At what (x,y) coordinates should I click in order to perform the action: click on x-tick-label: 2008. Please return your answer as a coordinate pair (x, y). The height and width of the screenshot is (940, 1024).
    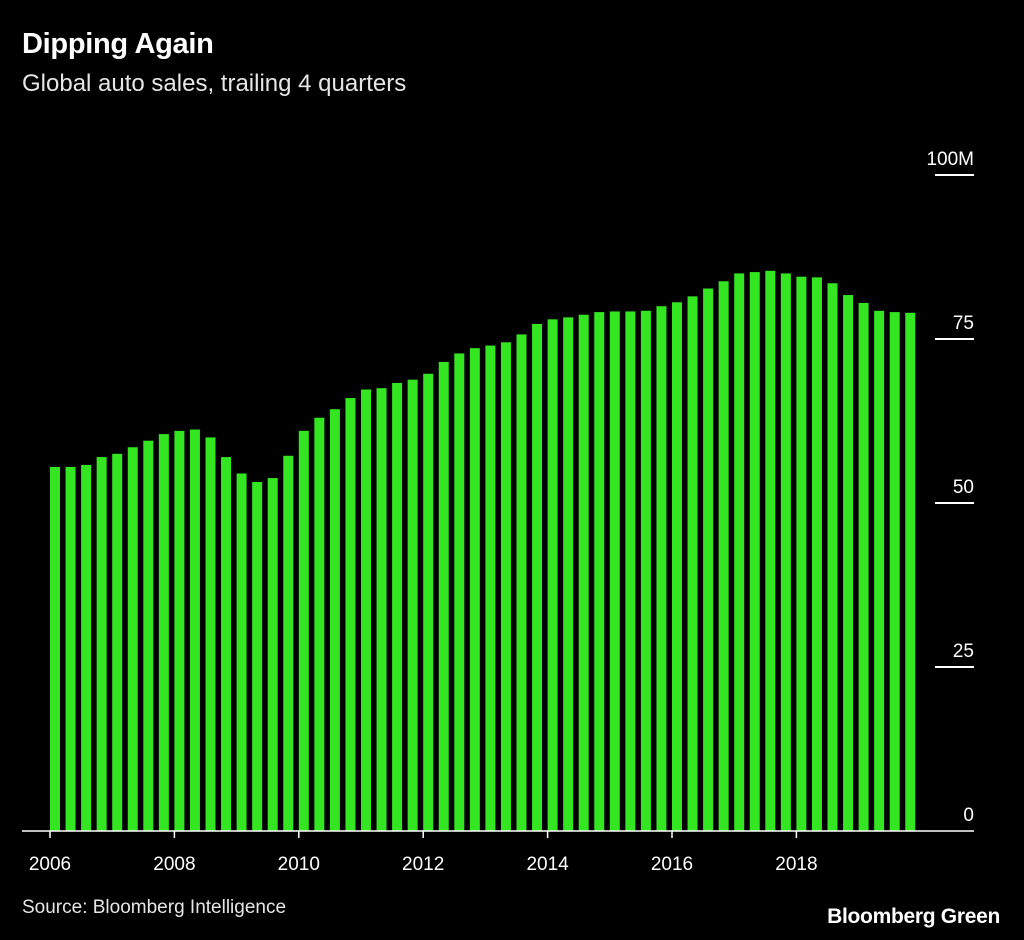
    Looking at the image, I should click on (174, 864).